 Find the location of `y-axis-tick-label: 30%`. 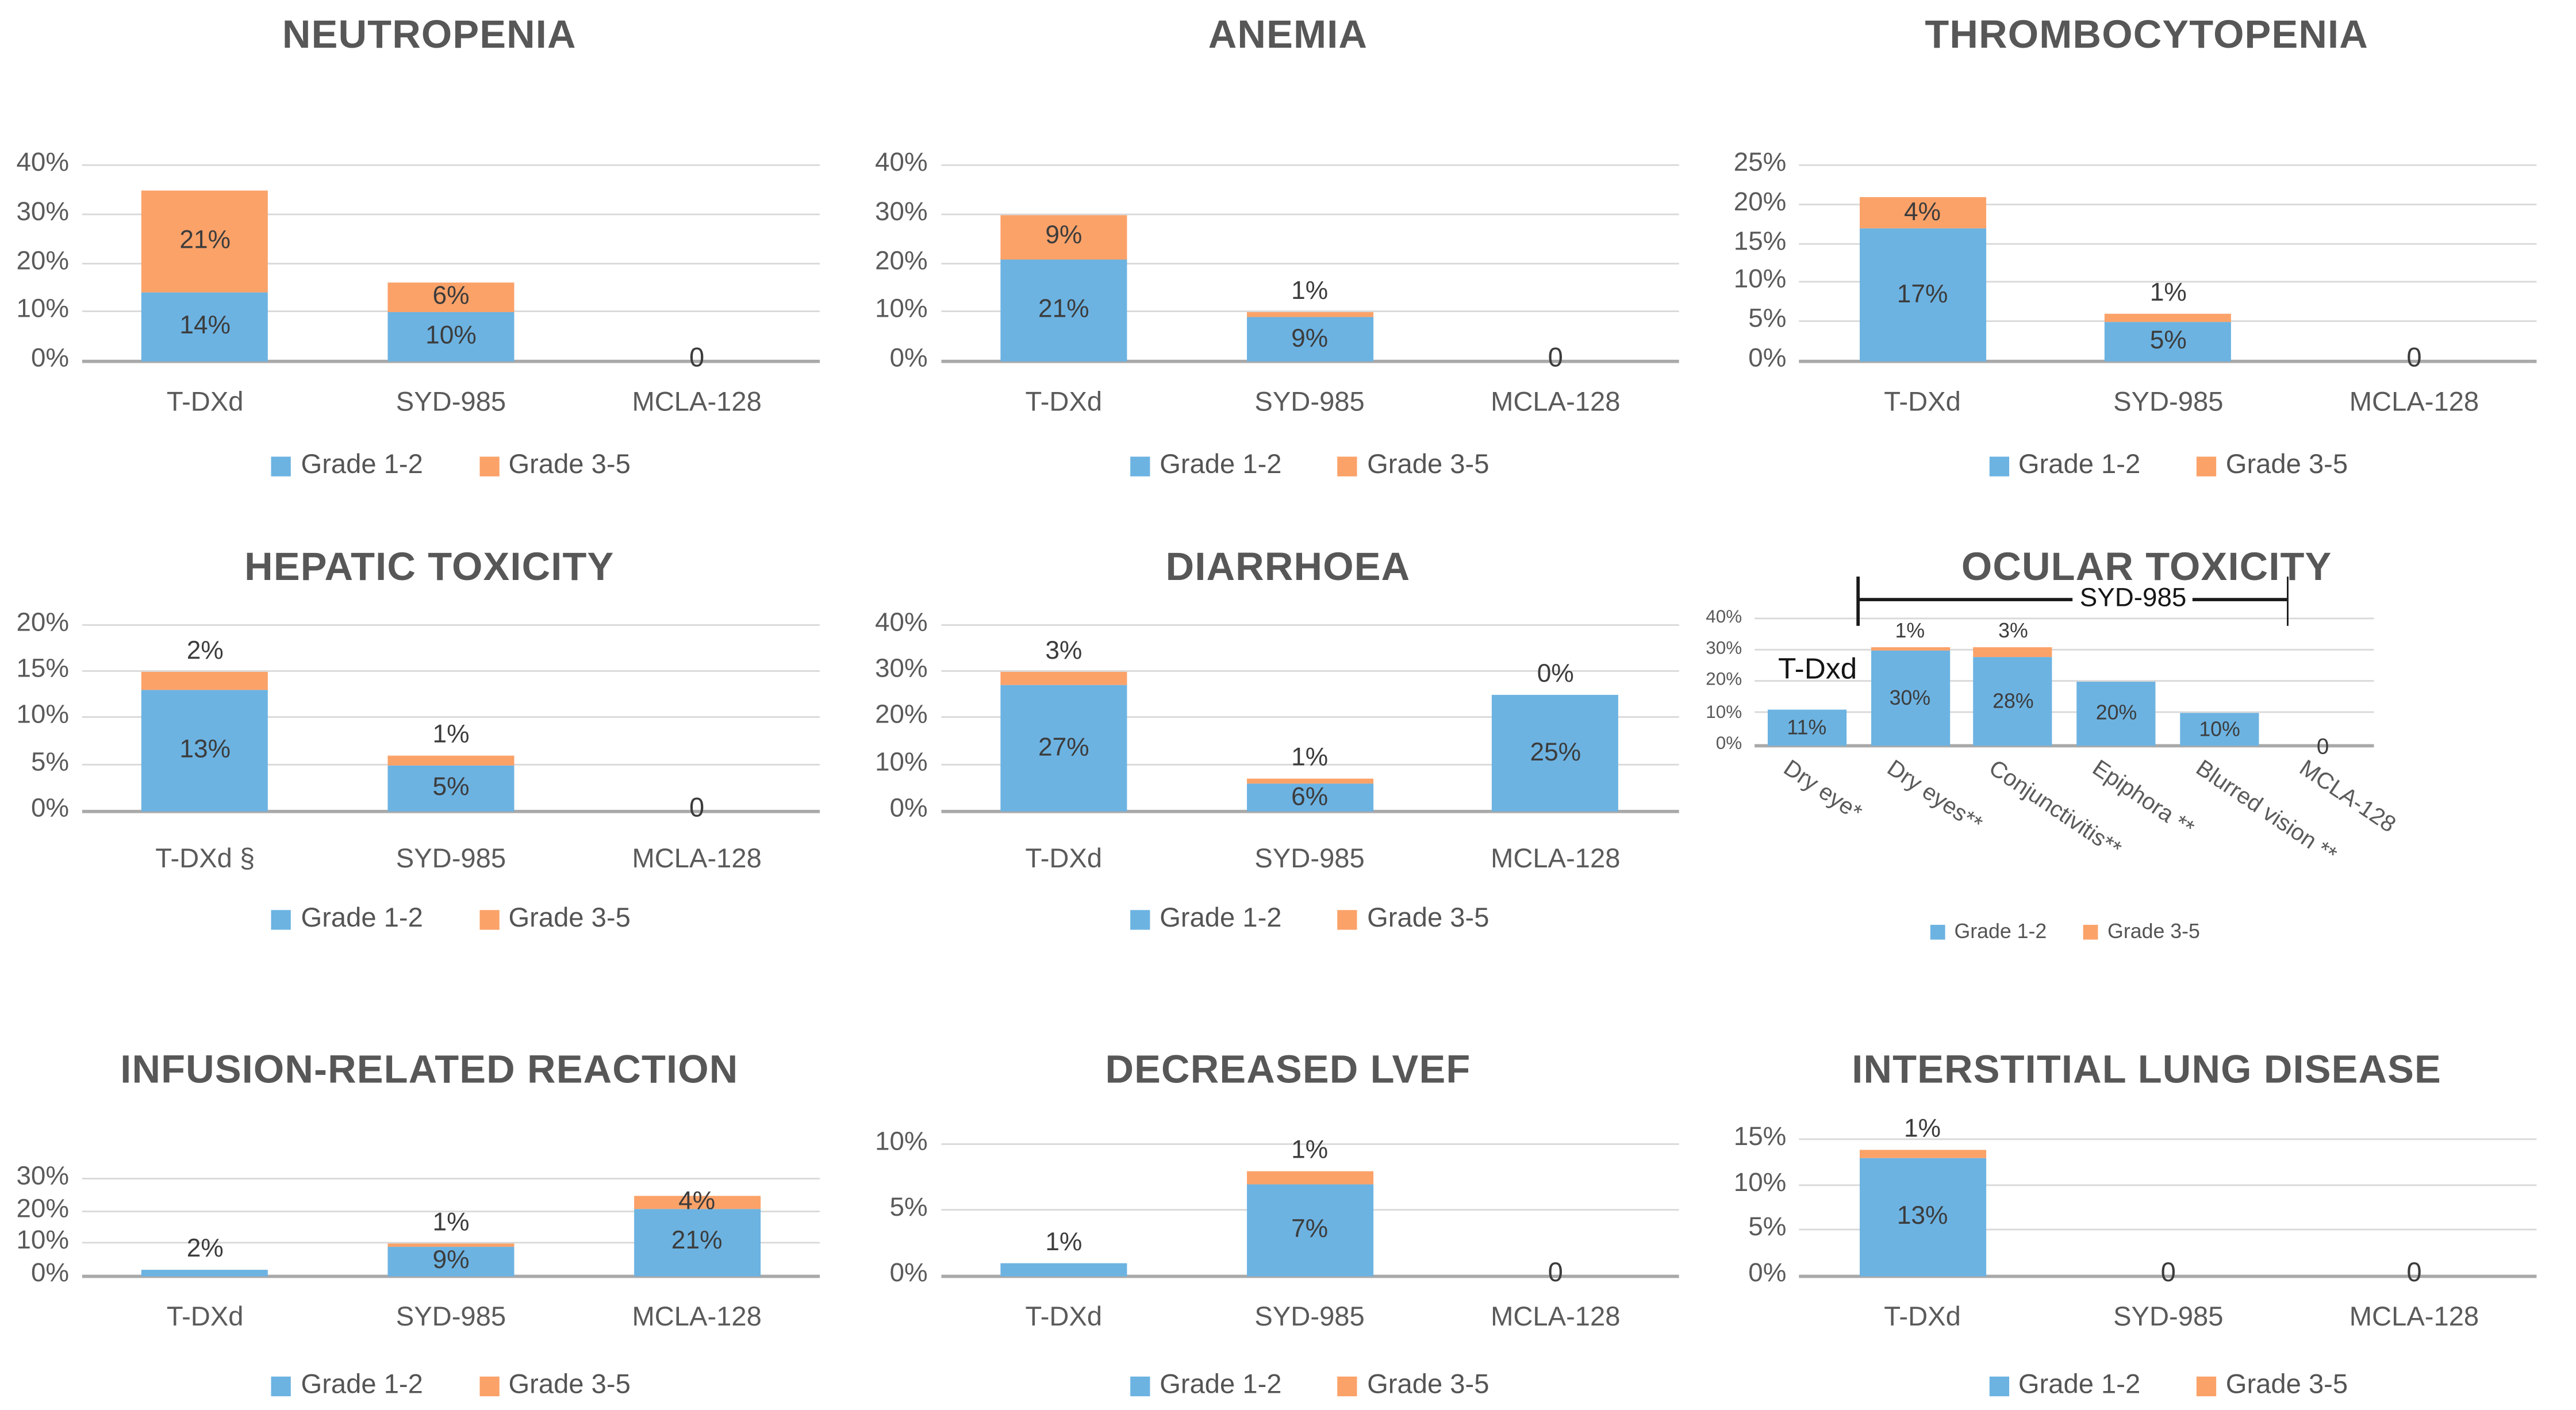

y-axis-tick-label: 30% is located at coordinates (901, 669).